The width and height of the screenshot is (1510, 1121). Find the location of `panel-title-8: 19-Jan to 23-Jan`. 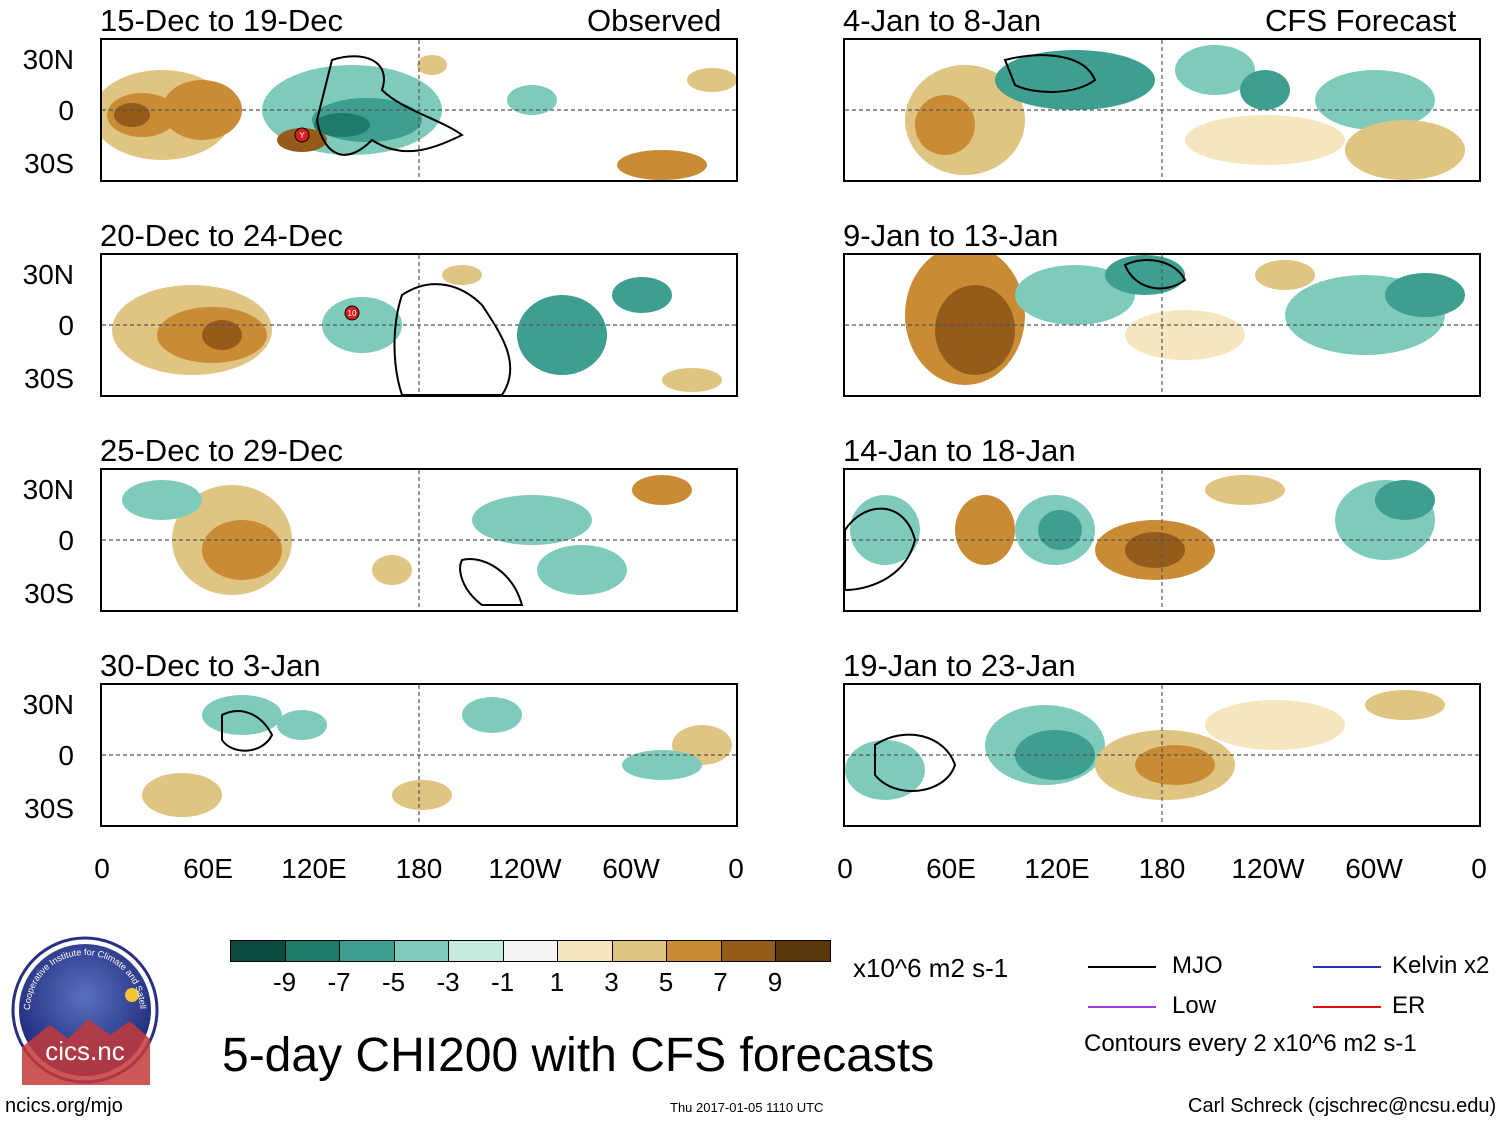

panel-title-8: 19-Jan to 23-Jan is located at coordinates (959, 665).